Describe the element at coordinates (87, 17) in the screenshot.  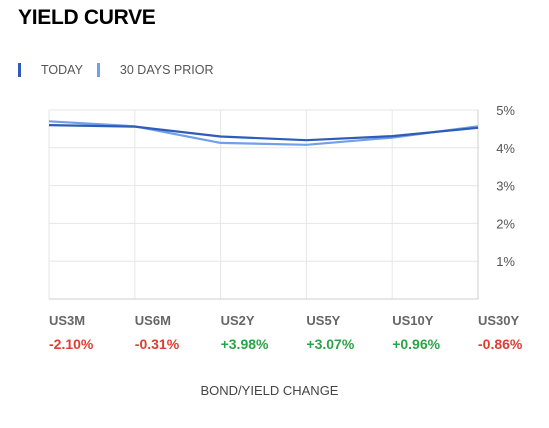
I see `chart-title: YIELD CURVE` at that location.